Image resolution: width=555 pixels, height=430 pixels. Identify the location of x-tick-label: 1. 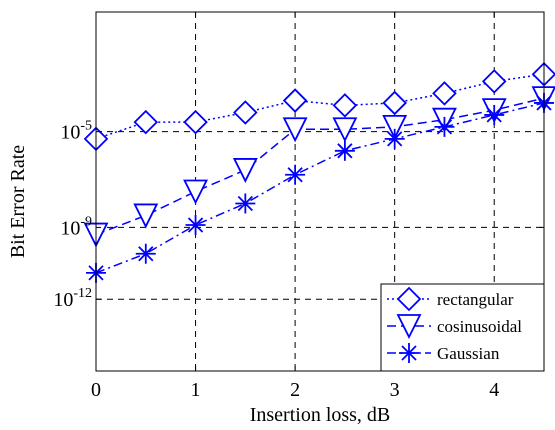
(196, 390).